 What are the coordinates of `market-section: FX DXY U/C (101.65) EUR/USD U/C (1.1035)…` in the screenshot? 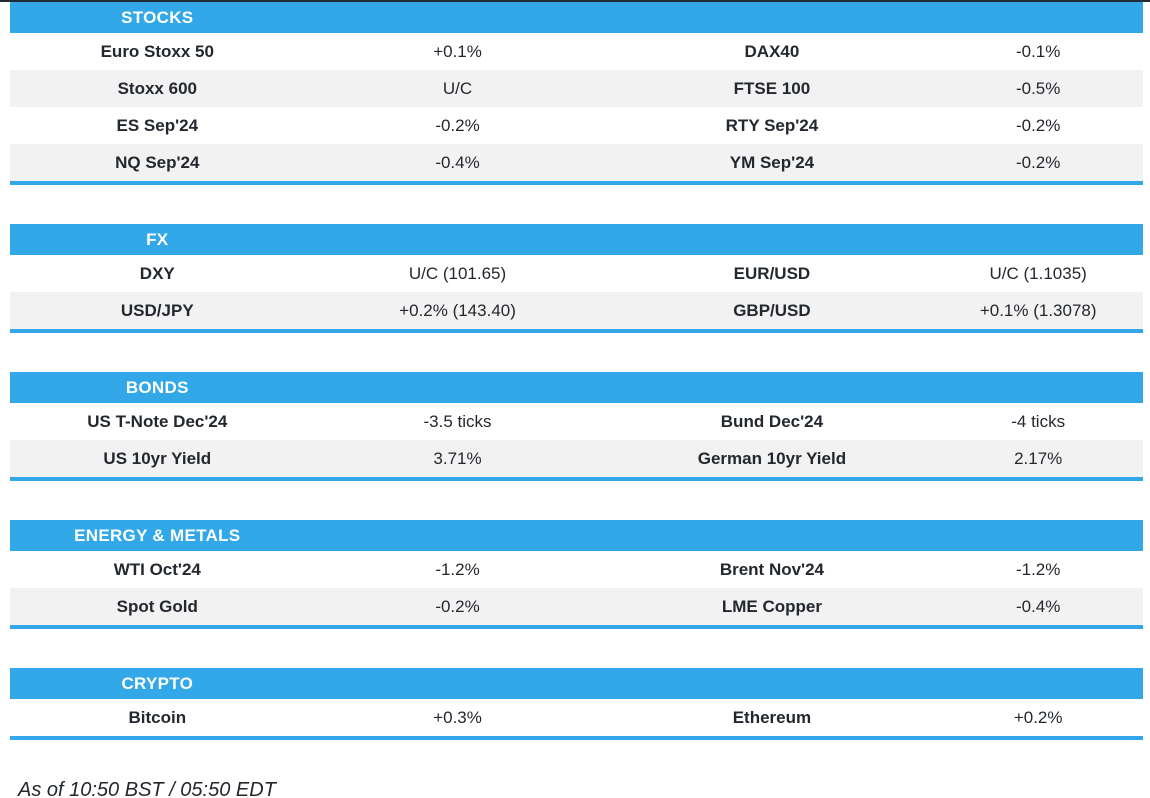 It's located at (576, 278).